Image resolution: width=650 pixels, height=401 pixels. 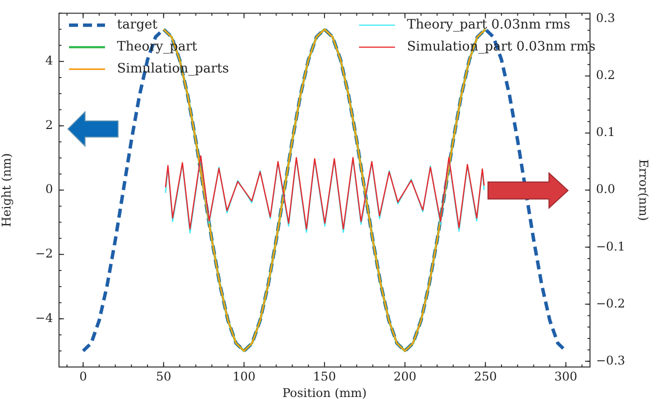 I want to click on y2-tick-label: 0.1, so click(x=606, y=132).